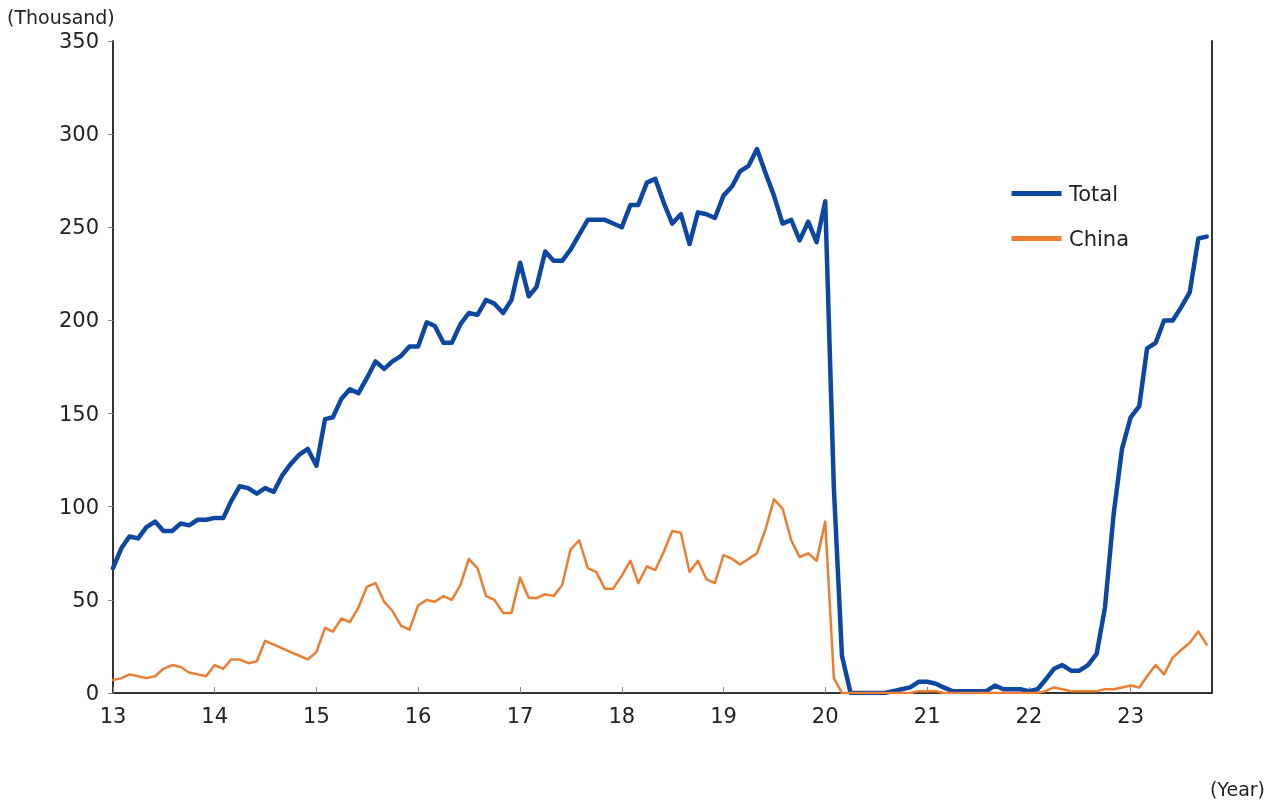 The image size is (1274, 802). Describe the element at coordinates (723, 715) in the screenshot. I see `x-tick-label: 19` at that location.